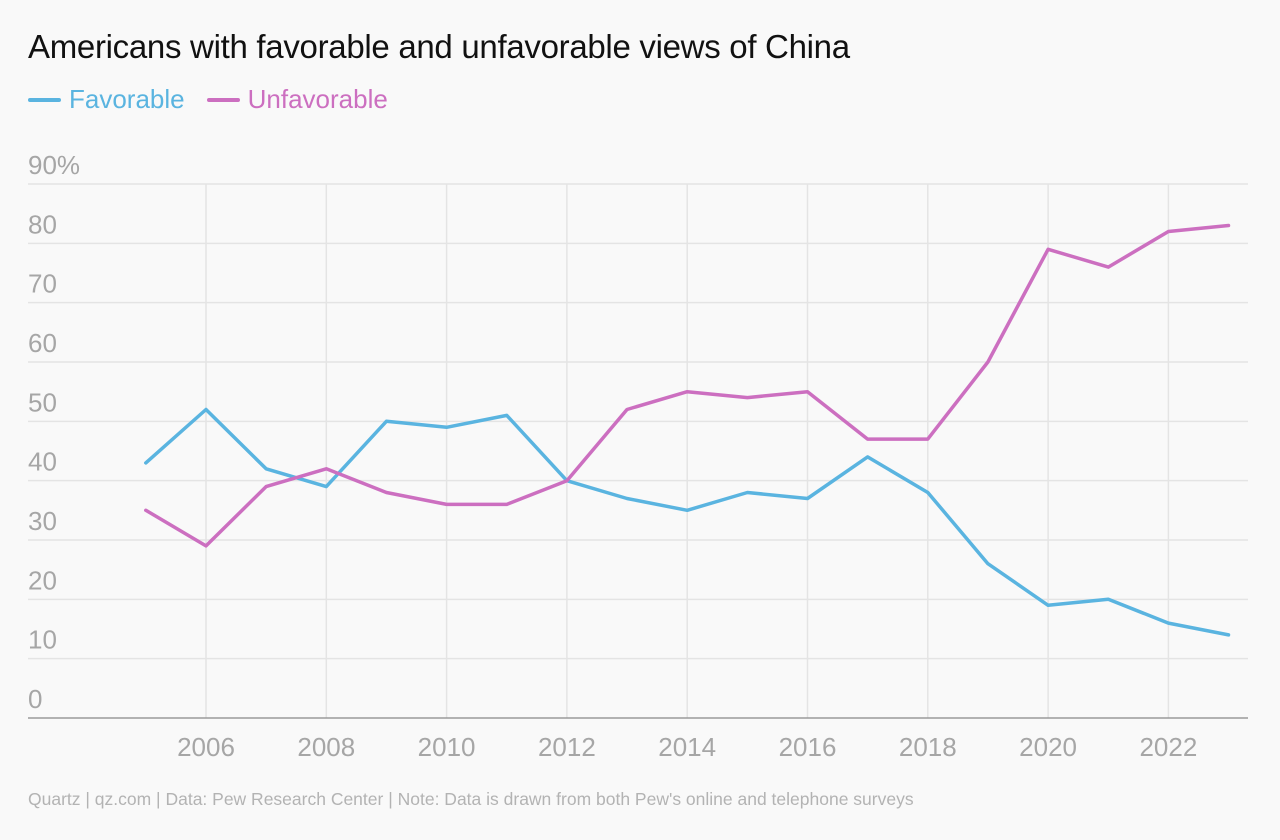 The image size is (1280, 840). Describe the element at coordinates (317, 99) in the screenshot. I see `legend-label-unfavorable: Unfavorable` at that location.